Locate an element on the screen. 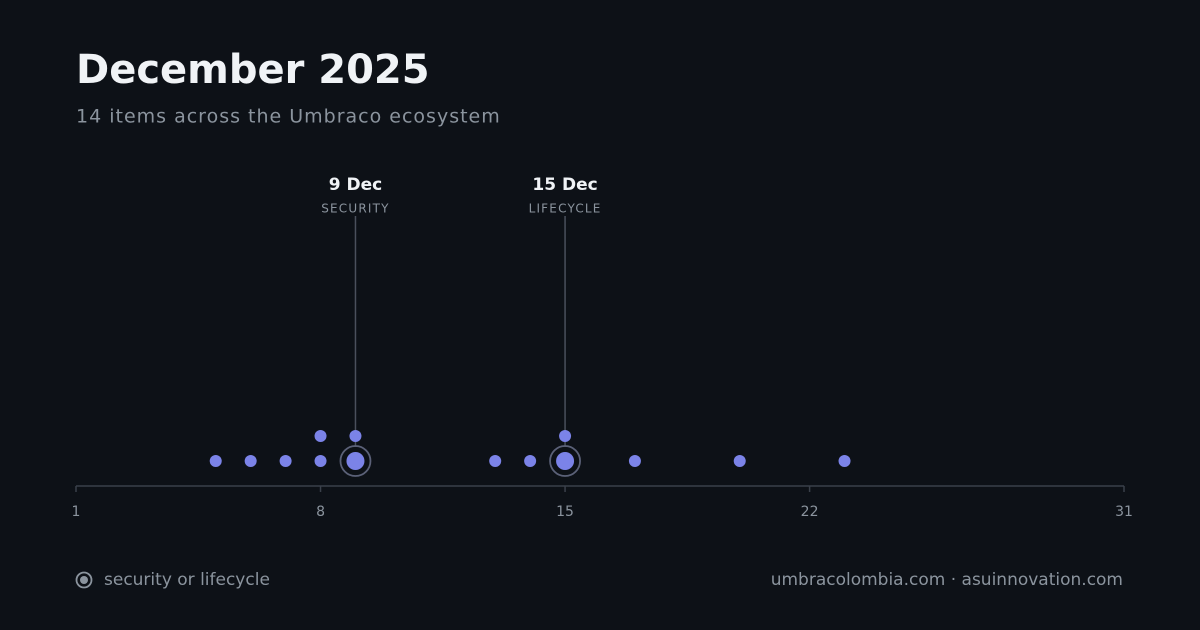 This screenshot has height=630, width=1200. legend-text: security or lifecycle is located at coordinates (187, 580).